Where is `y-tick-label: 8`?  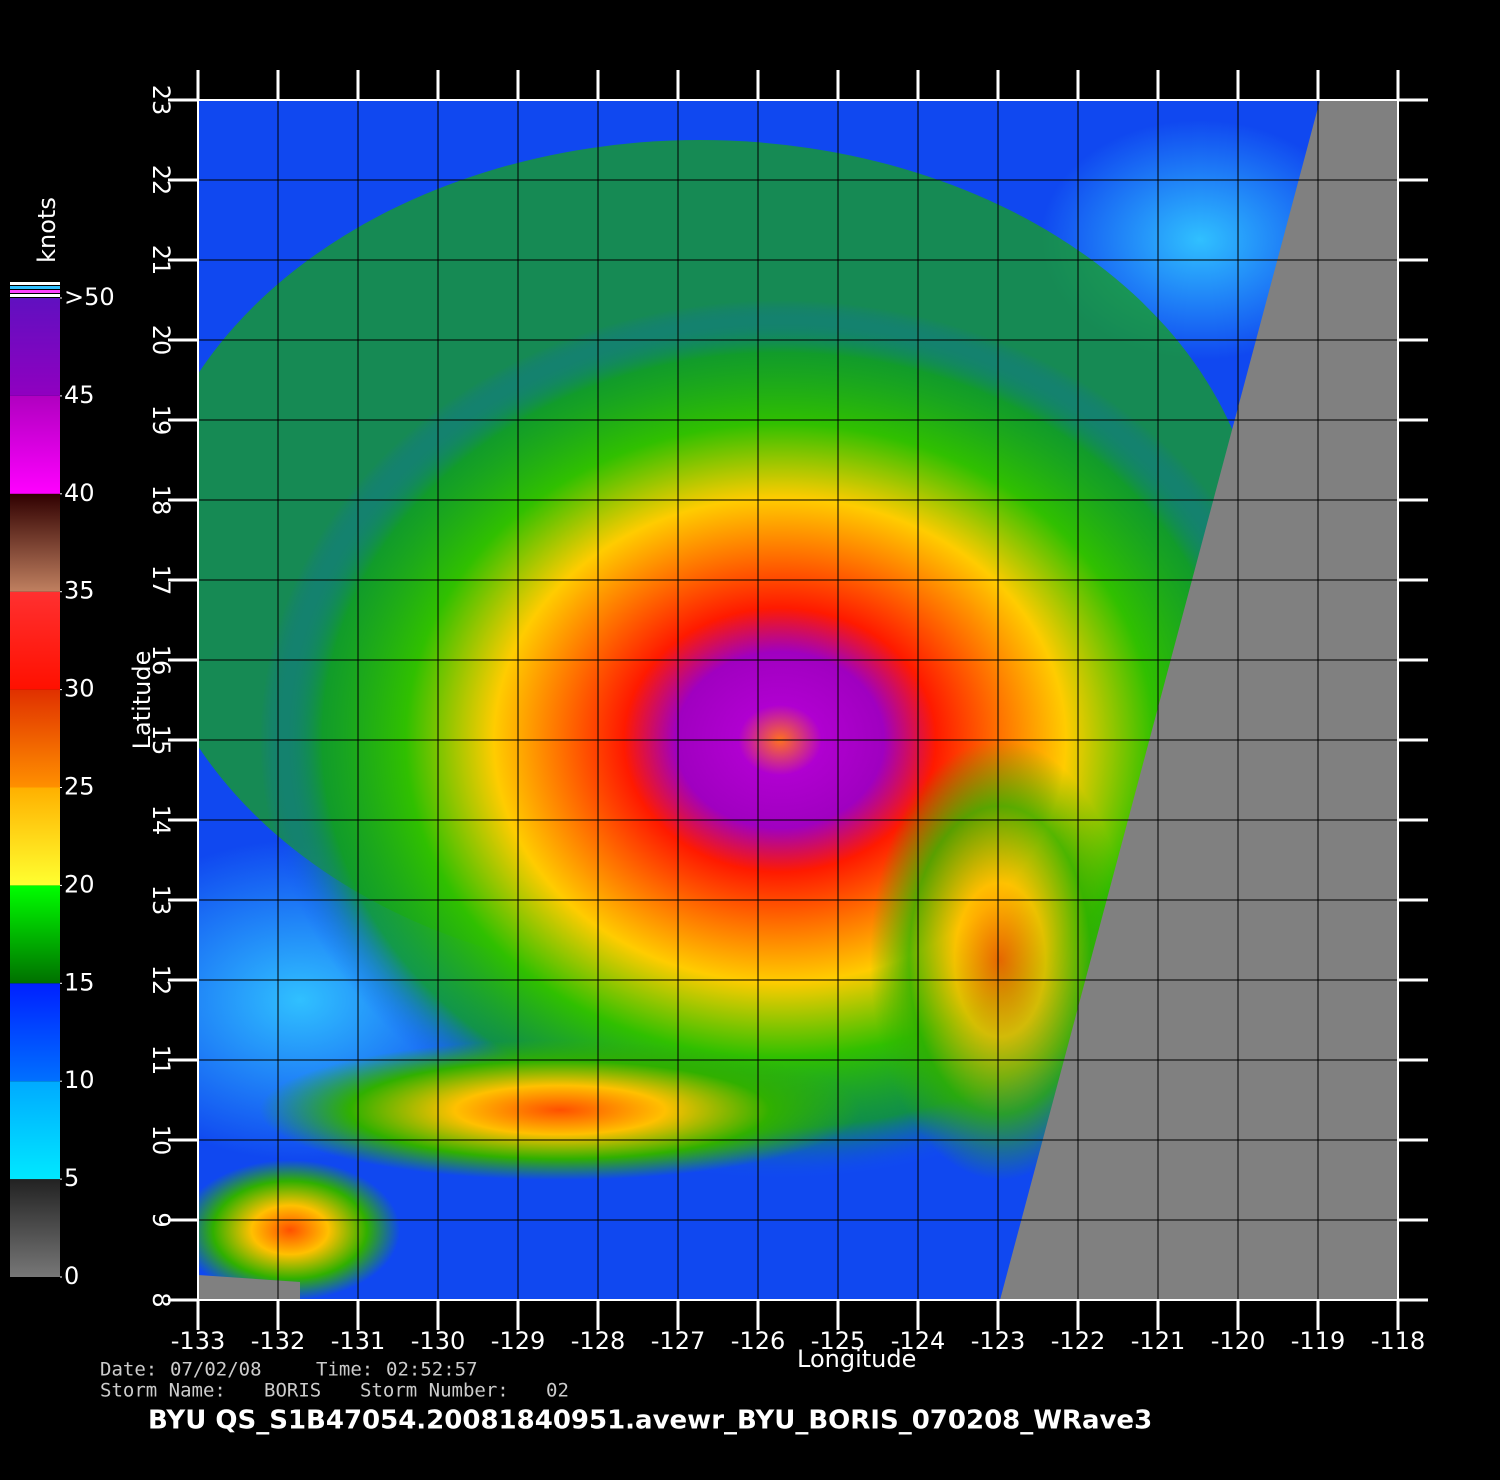
y-tick-label: 8 is located at coordinates (161, 1299).